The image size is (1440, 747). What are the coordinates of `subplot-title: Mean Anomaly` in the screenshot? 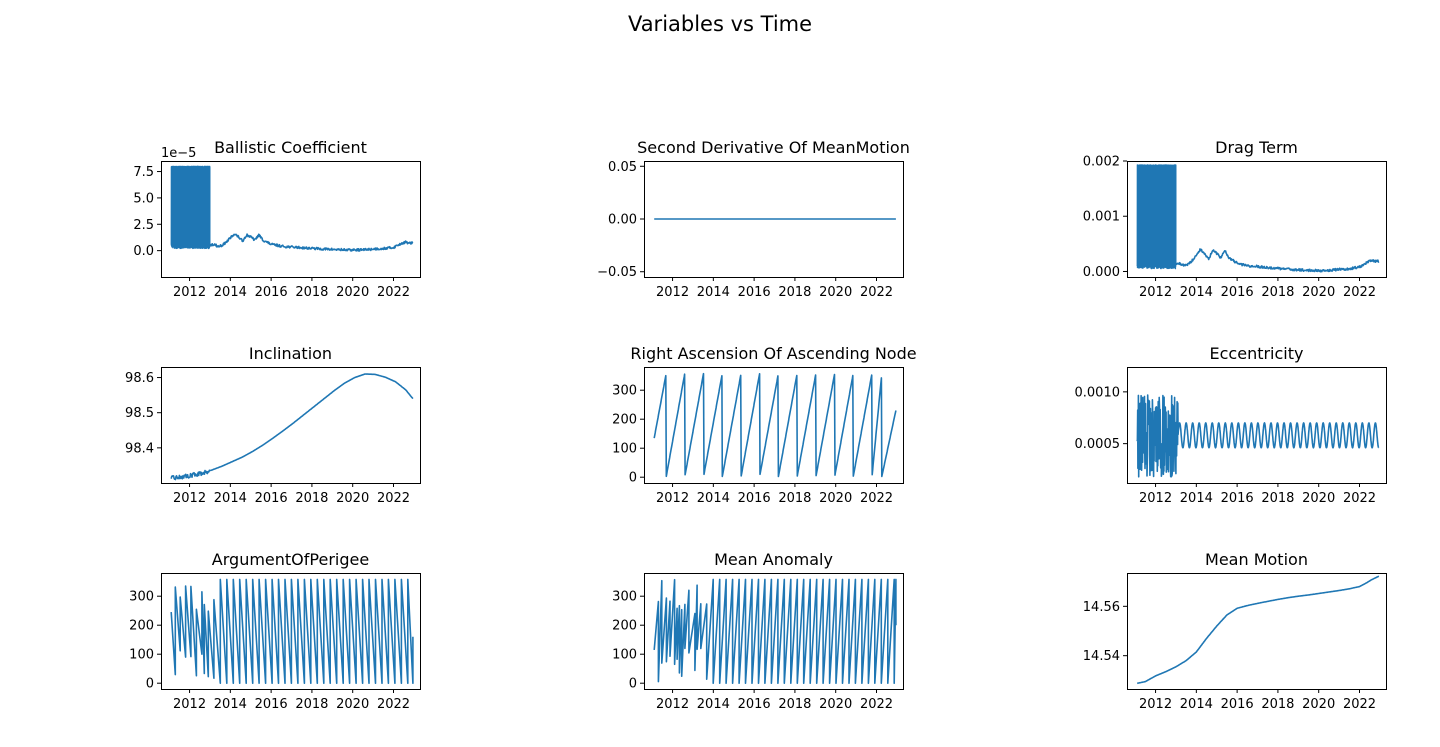 It's located at (773, 559).